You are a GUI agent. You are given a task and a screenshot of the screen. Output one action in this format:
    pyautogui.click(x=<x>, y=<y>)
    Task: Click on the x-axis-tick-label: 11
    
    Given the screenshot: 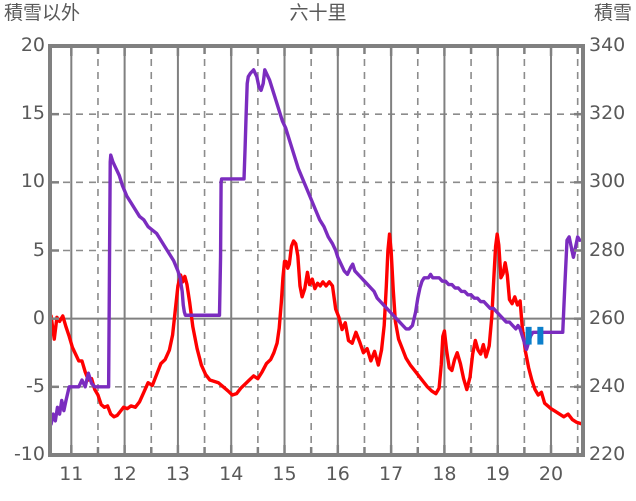 What is the action you would take?
    pyautogui.click(x=71, y=474)
    